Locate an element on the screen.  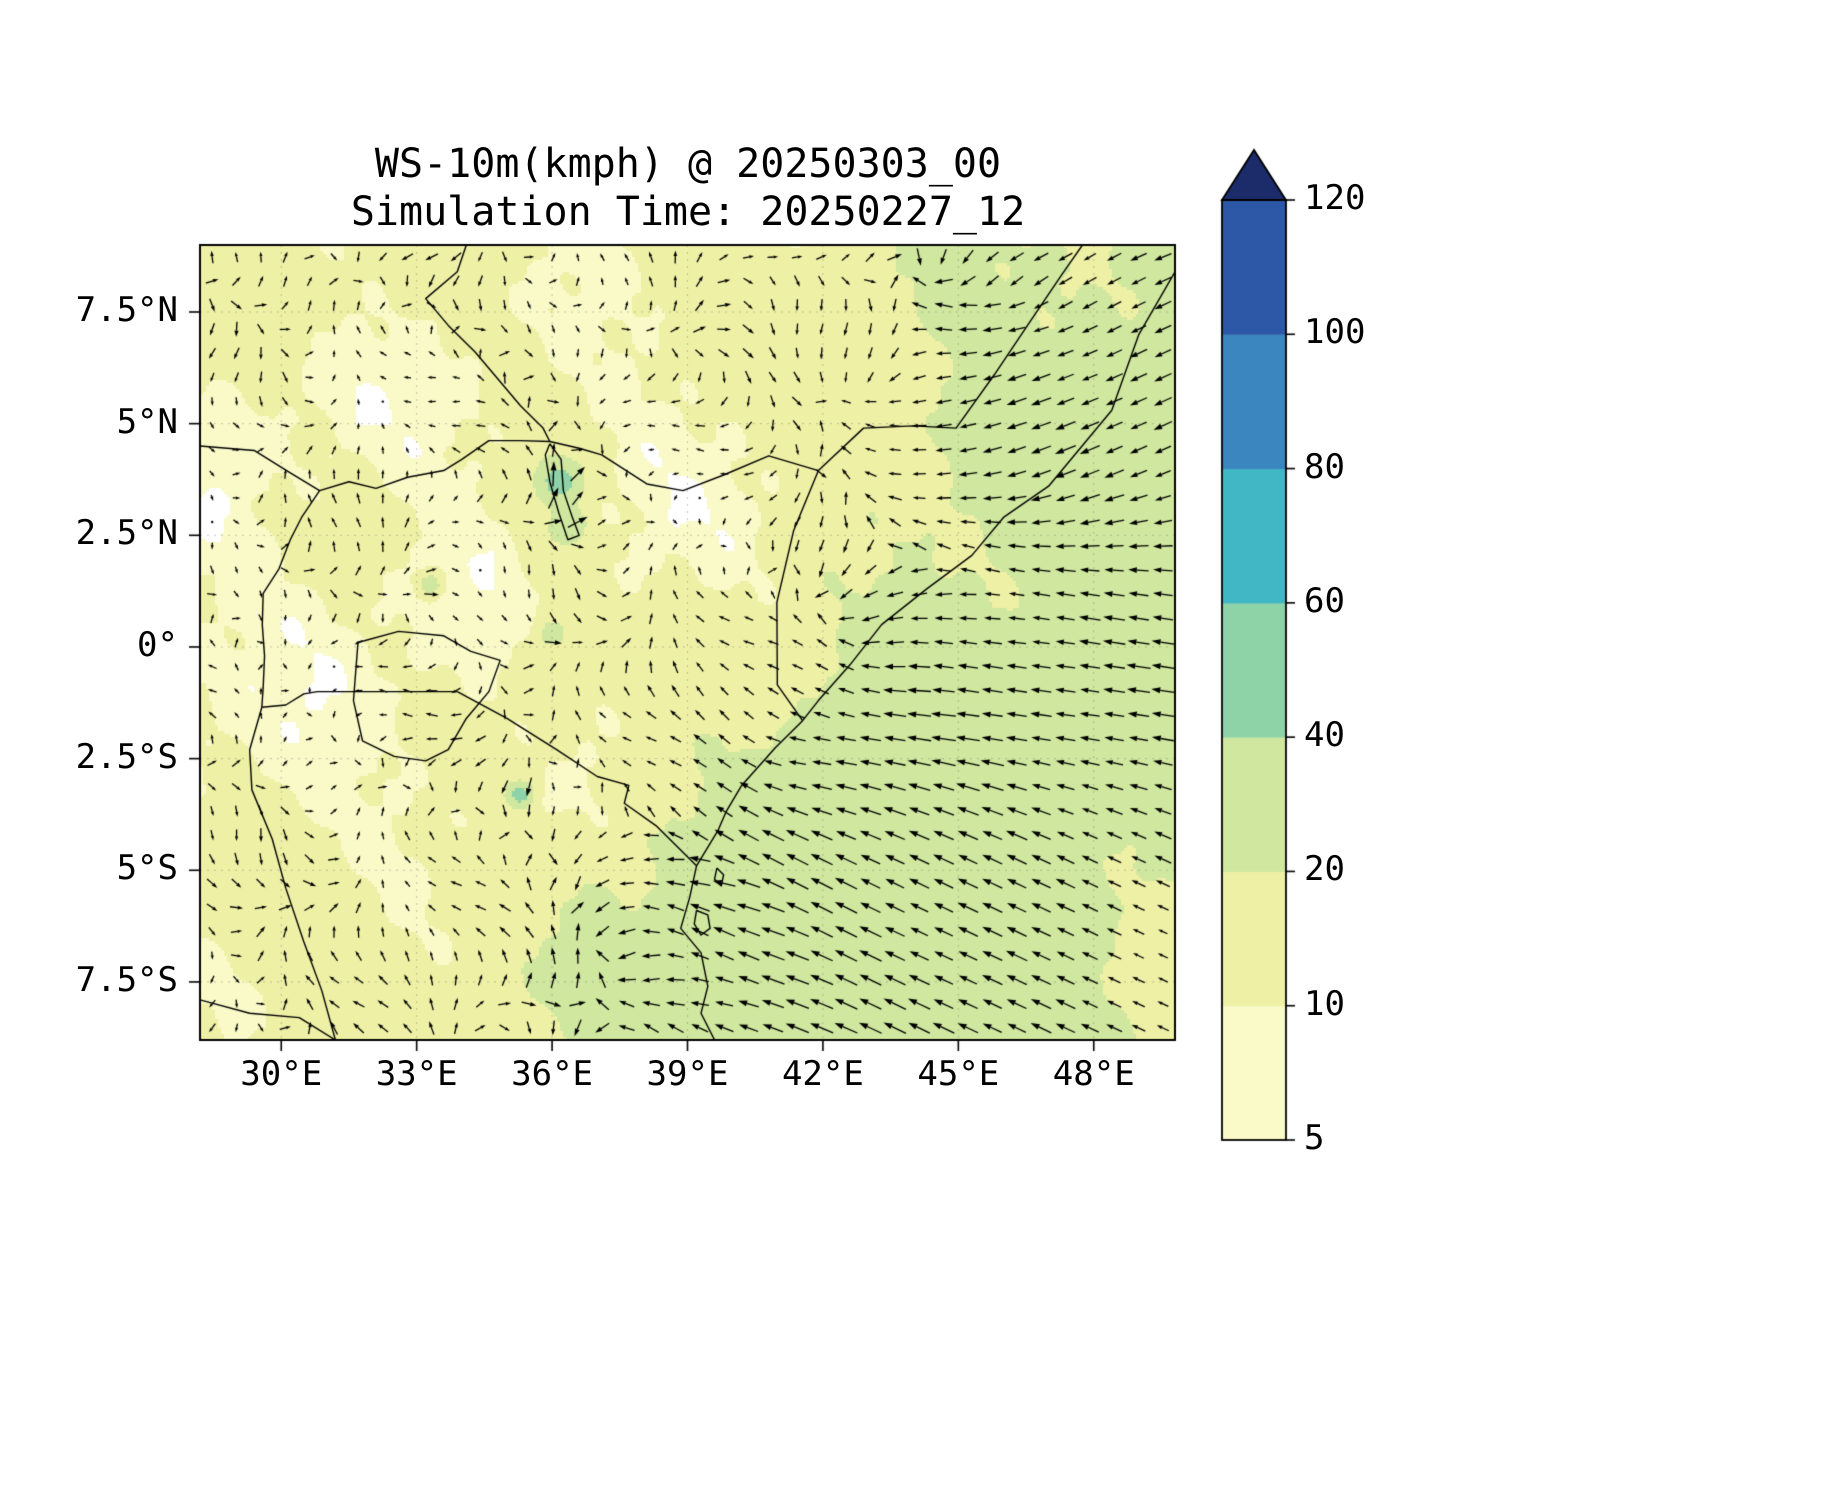
x-tick-label: 33°E is located at coordinates (416, 1074).